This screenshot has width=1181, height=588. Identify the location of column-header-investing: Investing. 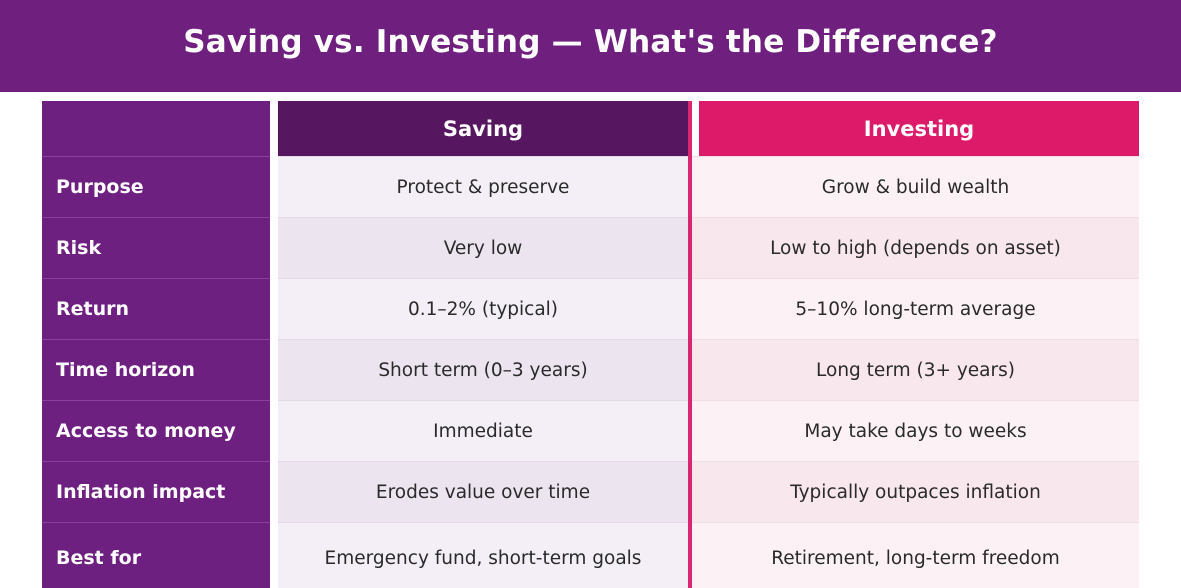
(919, 128).